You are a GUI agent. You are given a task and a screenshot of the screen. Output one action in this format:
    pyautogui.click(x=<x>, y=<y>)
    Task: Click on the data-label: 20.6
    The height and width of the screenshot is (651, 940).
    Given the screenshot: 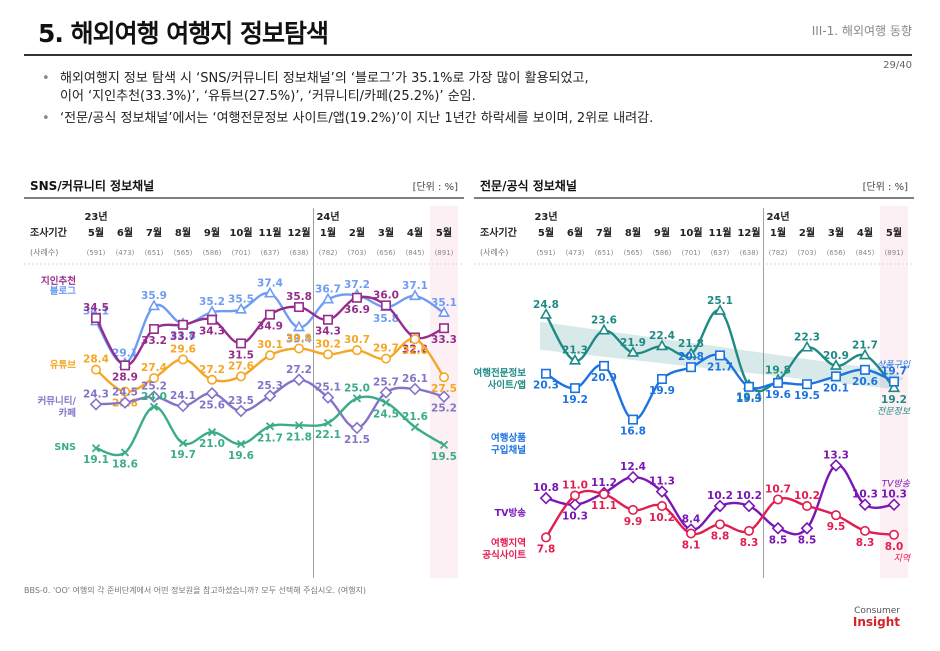 What is the action you would take?
    pyautogui.click(x=865, y=382)
    